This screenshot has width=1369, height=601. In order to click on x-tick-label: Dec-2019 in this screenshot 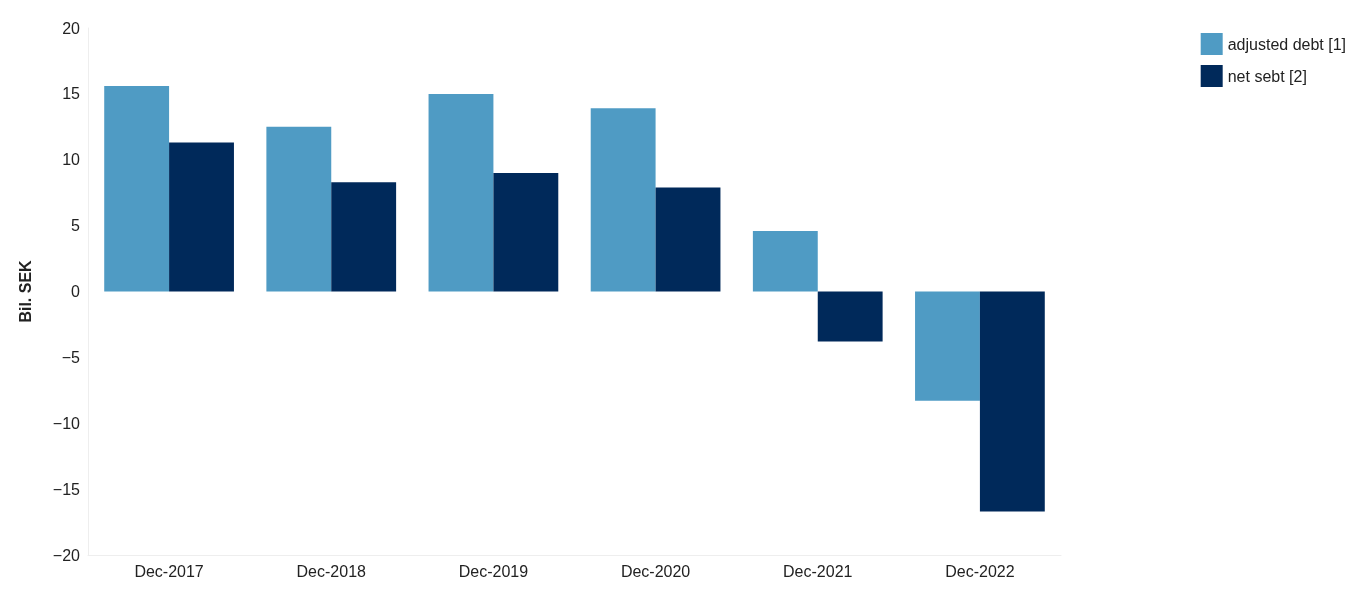, I will do `click(493, 571)`.